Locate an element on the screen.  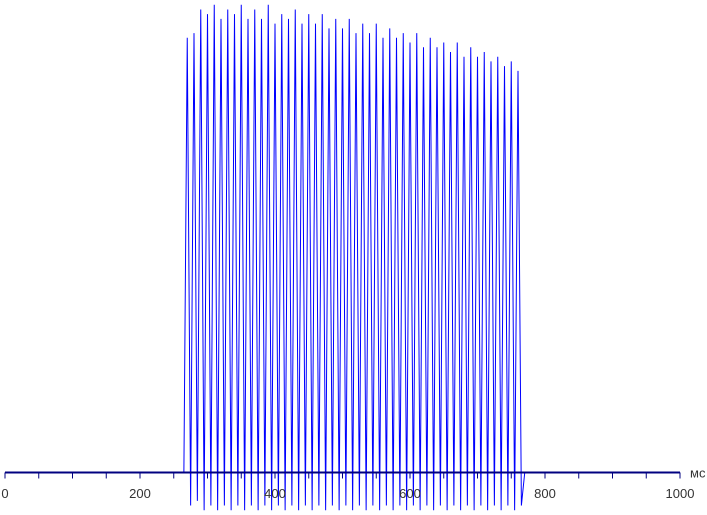
x-tick-label: 600 is located at coordinates (410, 493).